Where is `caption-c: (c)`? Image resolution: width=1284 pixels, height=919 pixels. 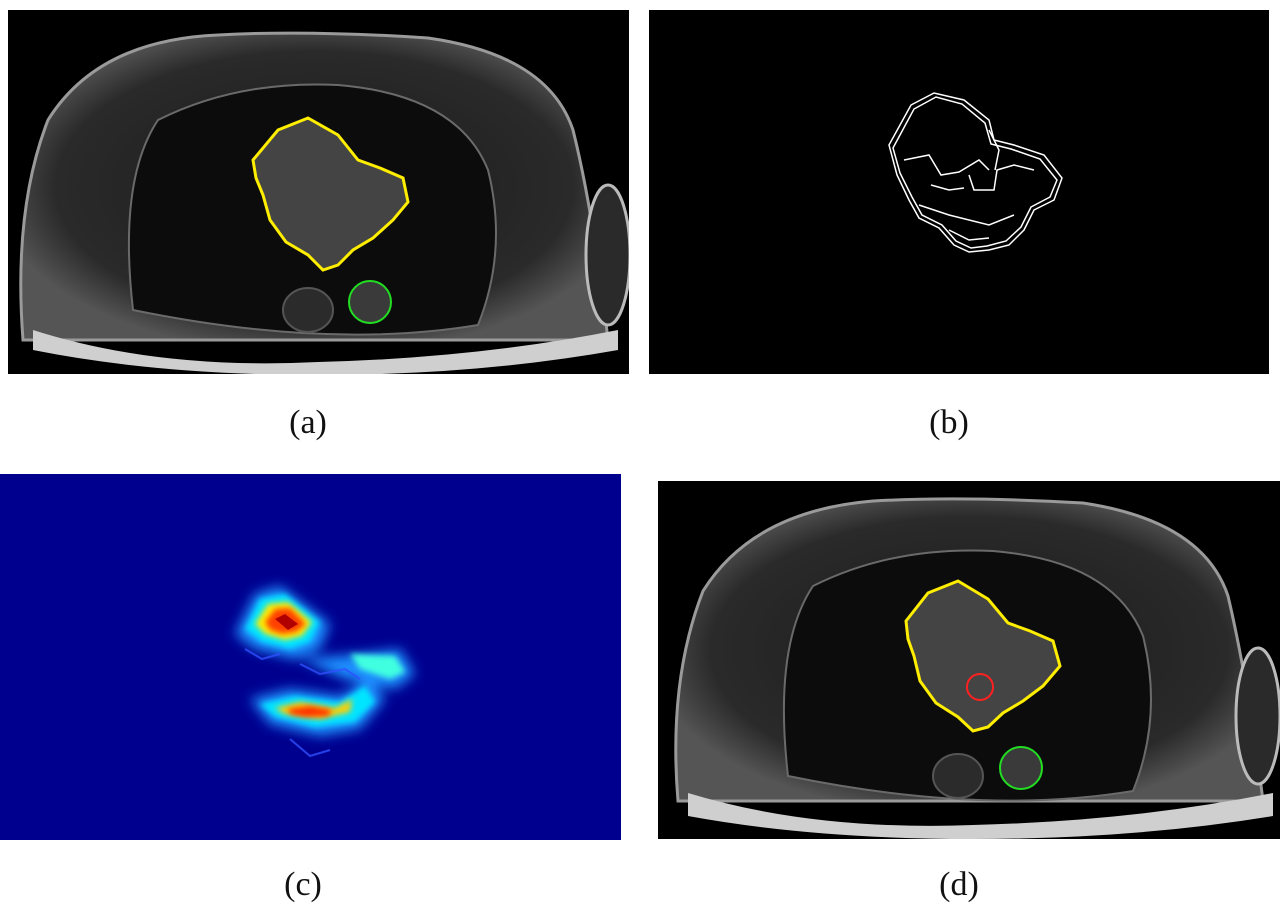 caption-c: (c) is located at coordinates (303, 884).